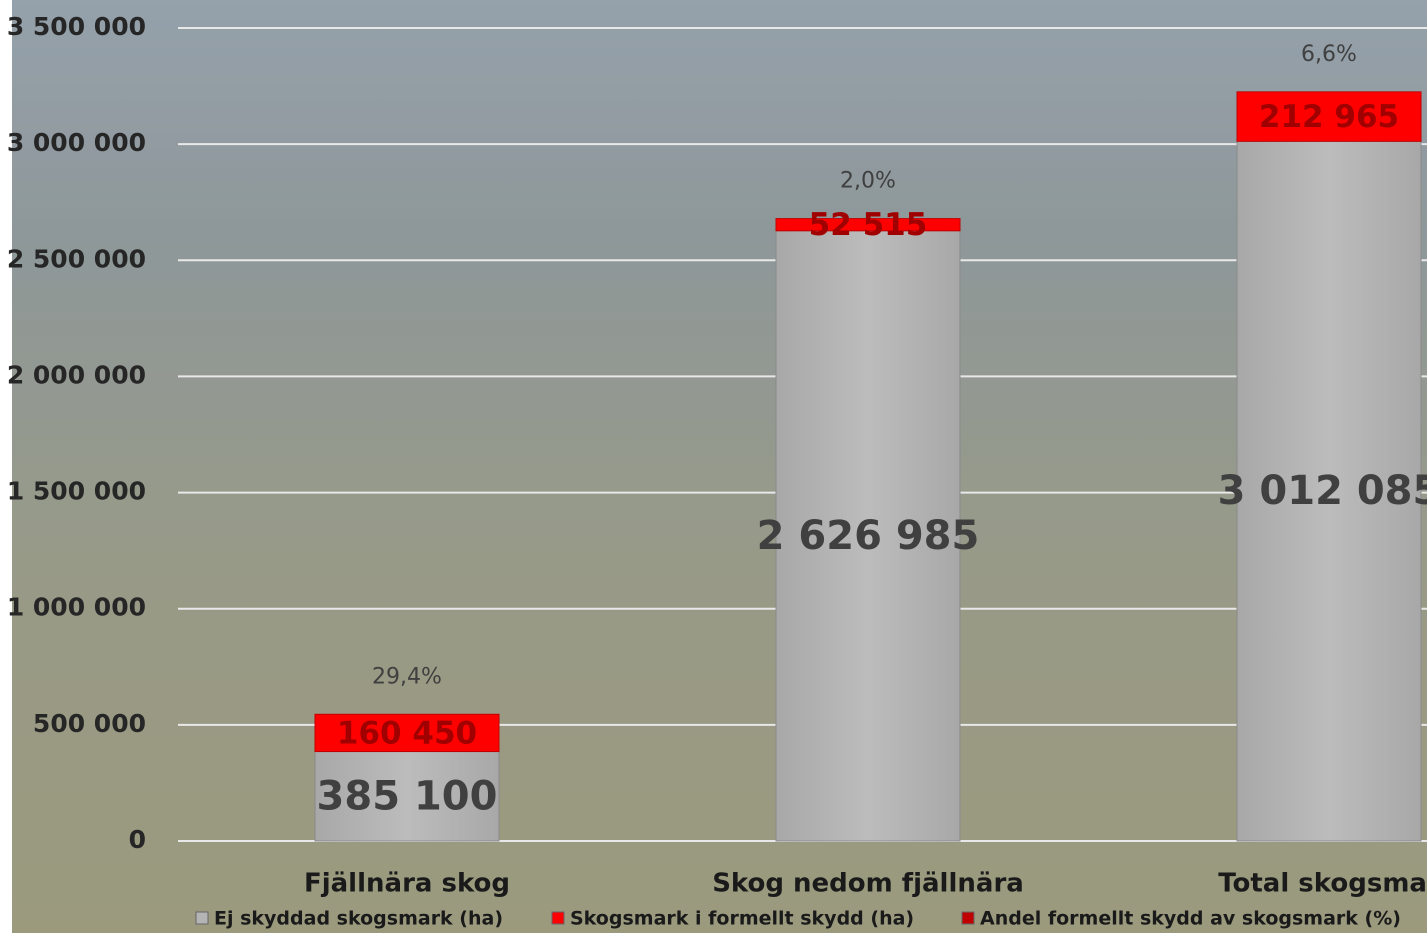  Describe the element at coordinates (407, 676) in the screenshot. I see `percent-label: 29,4%` at that location.